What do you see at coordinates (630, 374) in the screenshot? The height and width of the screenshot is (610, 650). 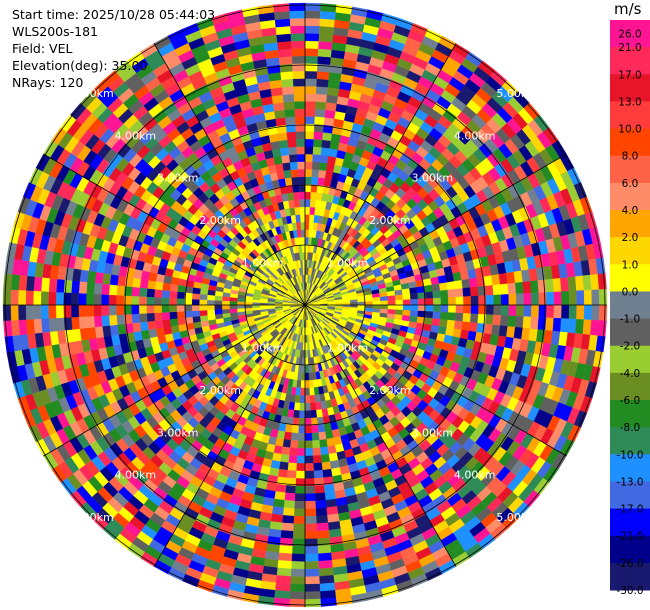 I see `colorbar-tick-label: -4.0` at bounding box center [630, 374].